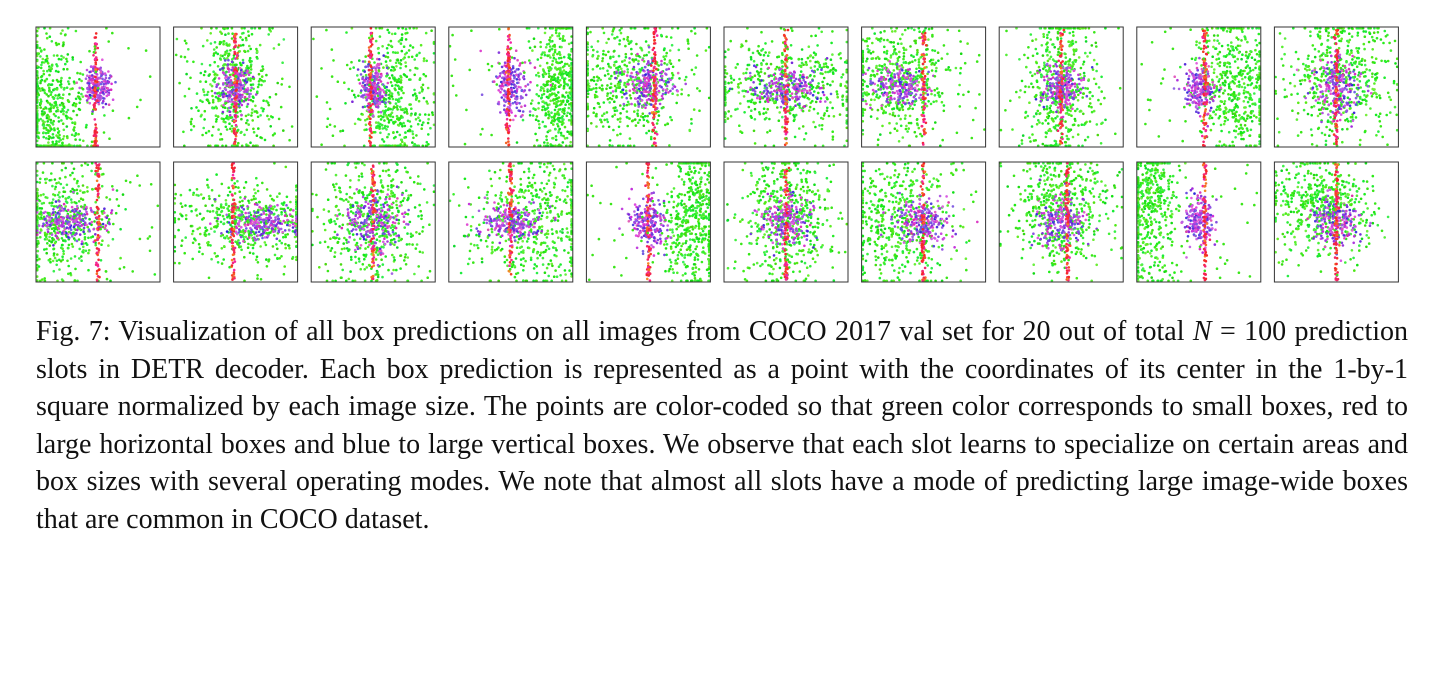 The width and height of the screenshot is (1445, 691). What do you see at coordinates (924, 87) in the screenshot?
I see `scatter-panel` at bounding box center [924, 87].